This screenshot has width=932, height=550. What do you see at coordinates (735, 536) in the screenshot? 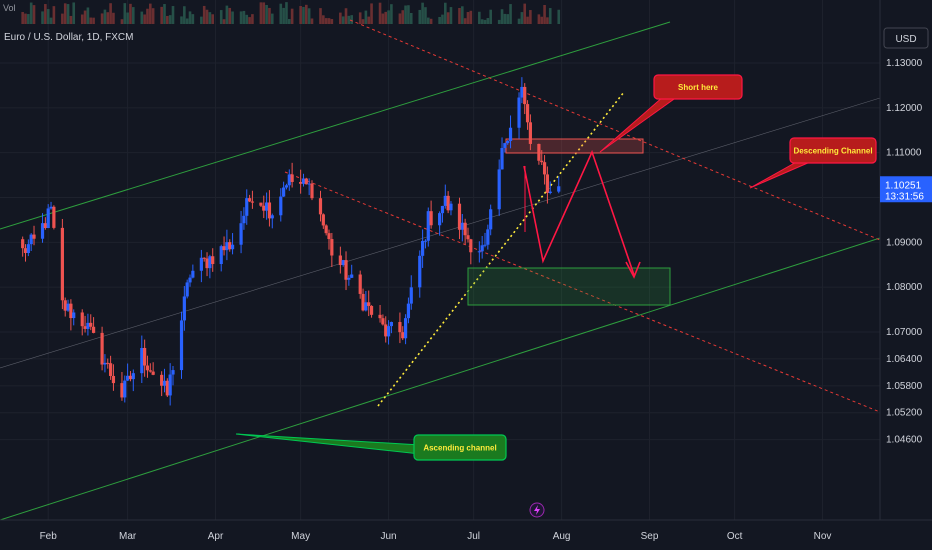
I see `time-tick-8: Oct` at bounding box center [735, 536].